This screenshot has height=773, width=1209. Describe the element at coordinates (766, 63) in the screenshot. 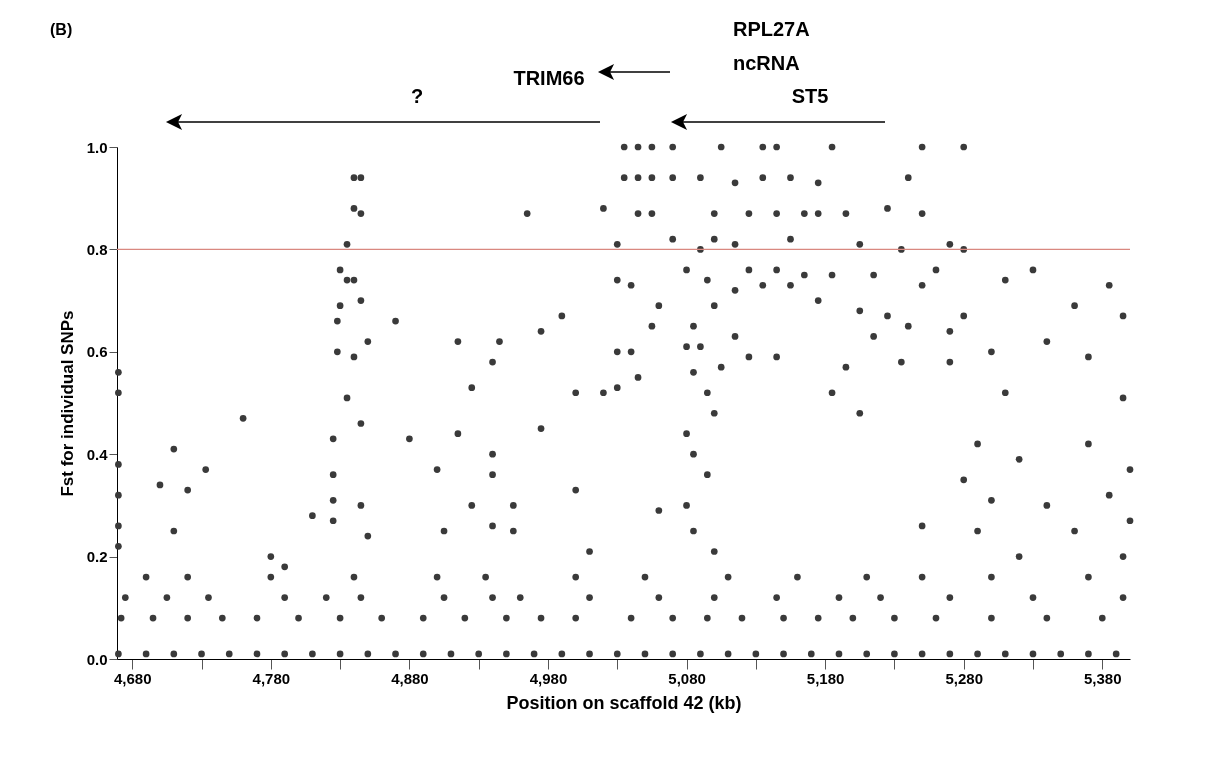

I see `text: ncRNA` at that location.